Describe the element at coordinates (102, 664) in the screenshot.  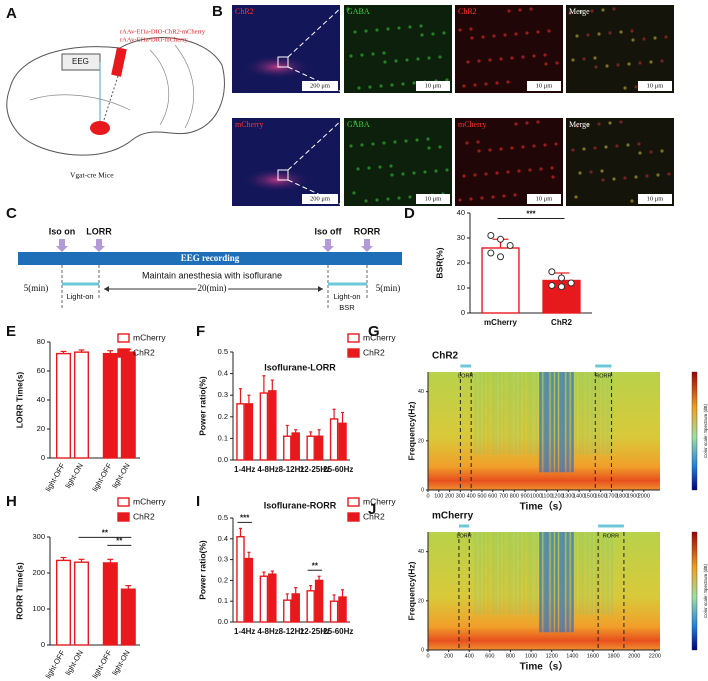
I see `x-tick-label: light-OFF` at that location.